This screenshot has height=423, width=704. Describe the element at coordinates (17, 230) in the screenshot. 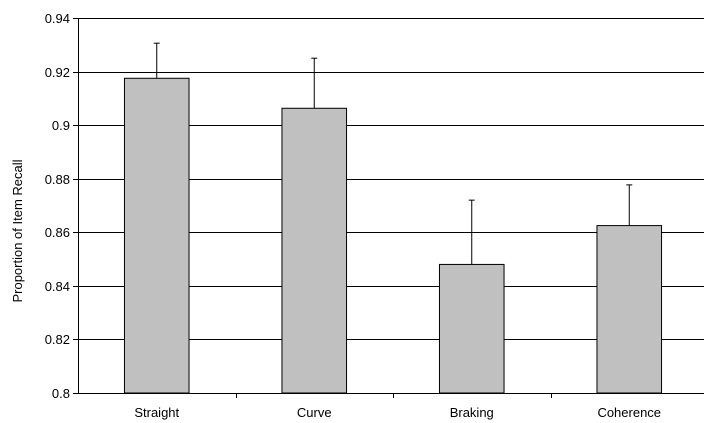

I see `y-axis-title: Proportion of Item Recall` at that location.